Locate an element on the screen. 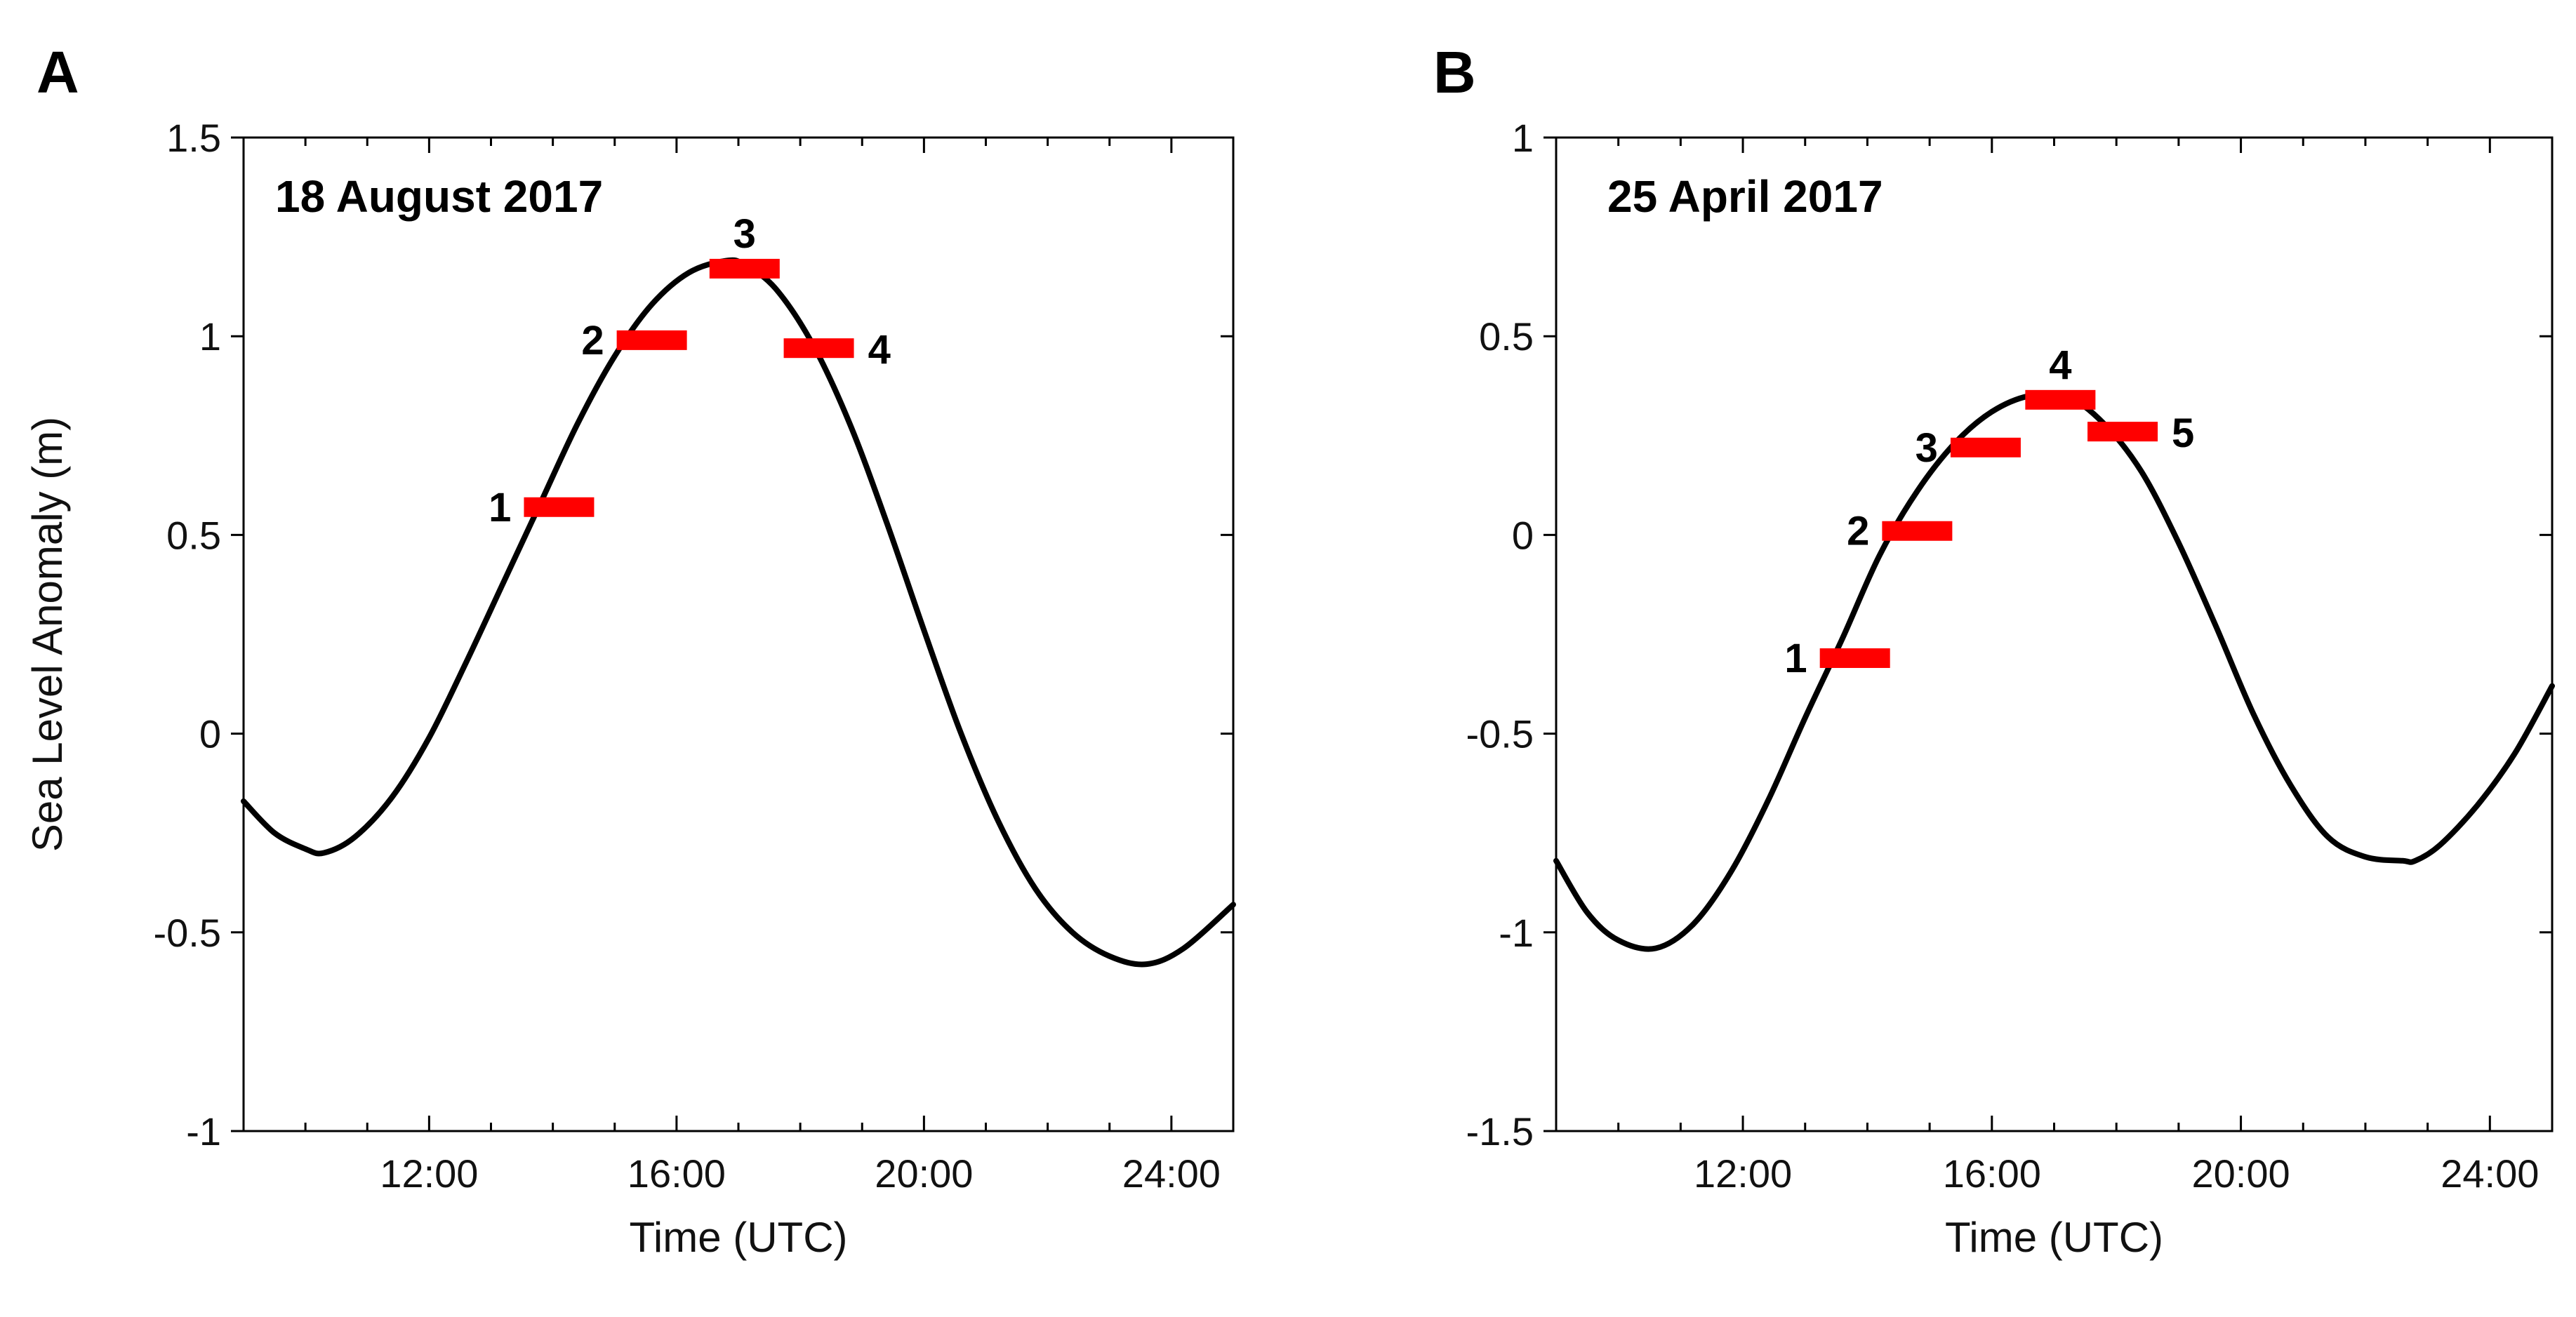 This screenshot has width=2576, height=1317. y-tick-label: -1.5 is located at coordinates (1500, 1131).